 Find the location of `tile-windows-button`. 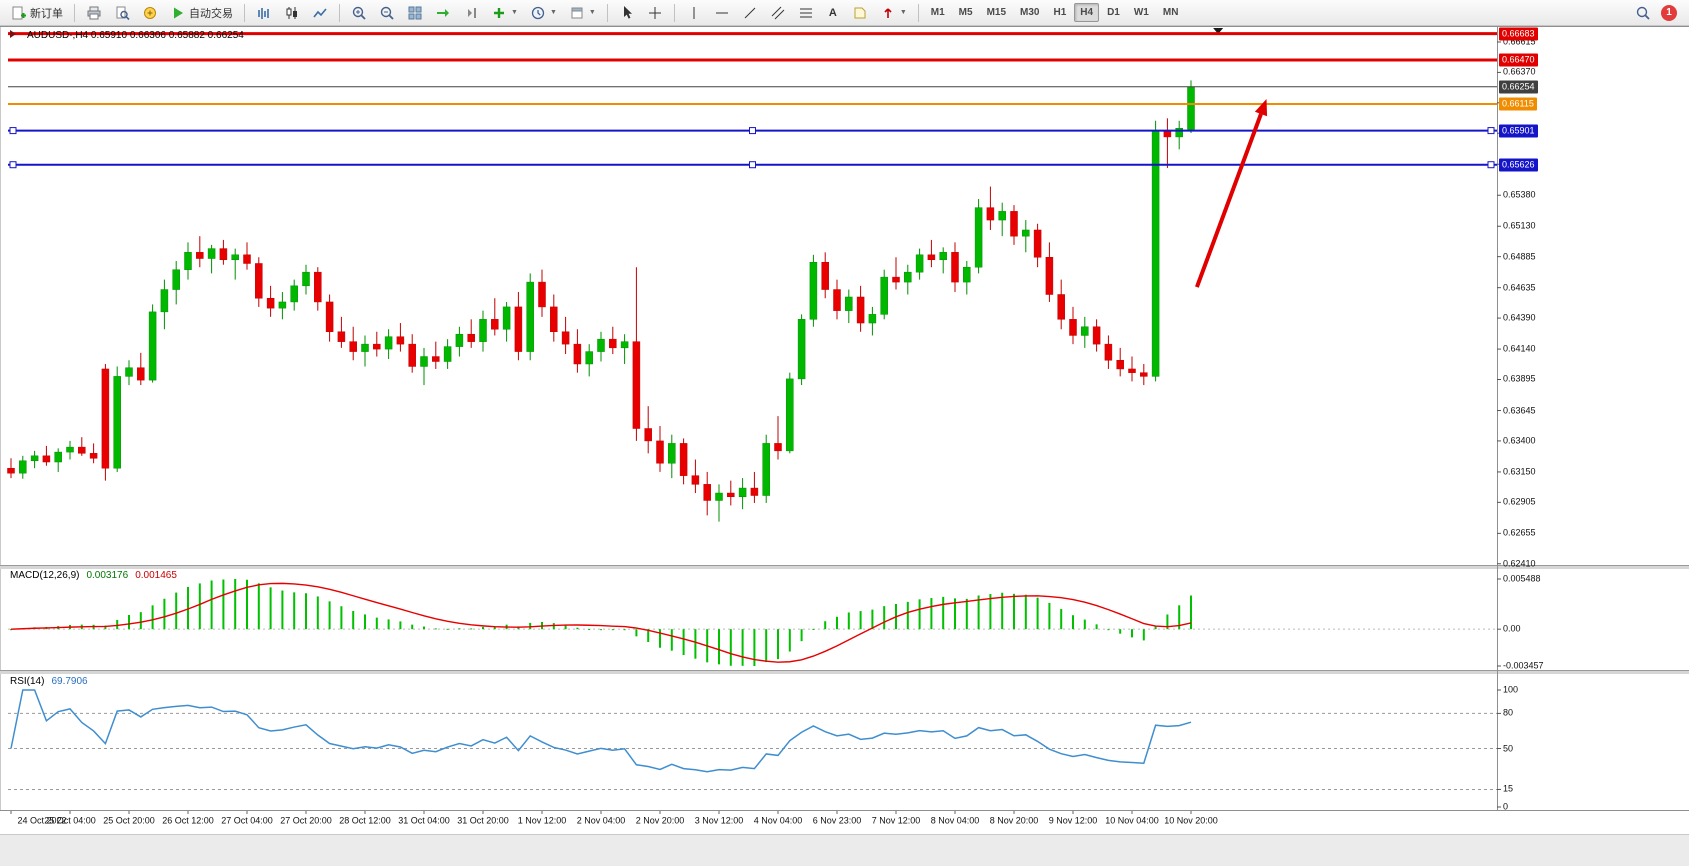

tile-windows-button is located at coordinates (415, 13).